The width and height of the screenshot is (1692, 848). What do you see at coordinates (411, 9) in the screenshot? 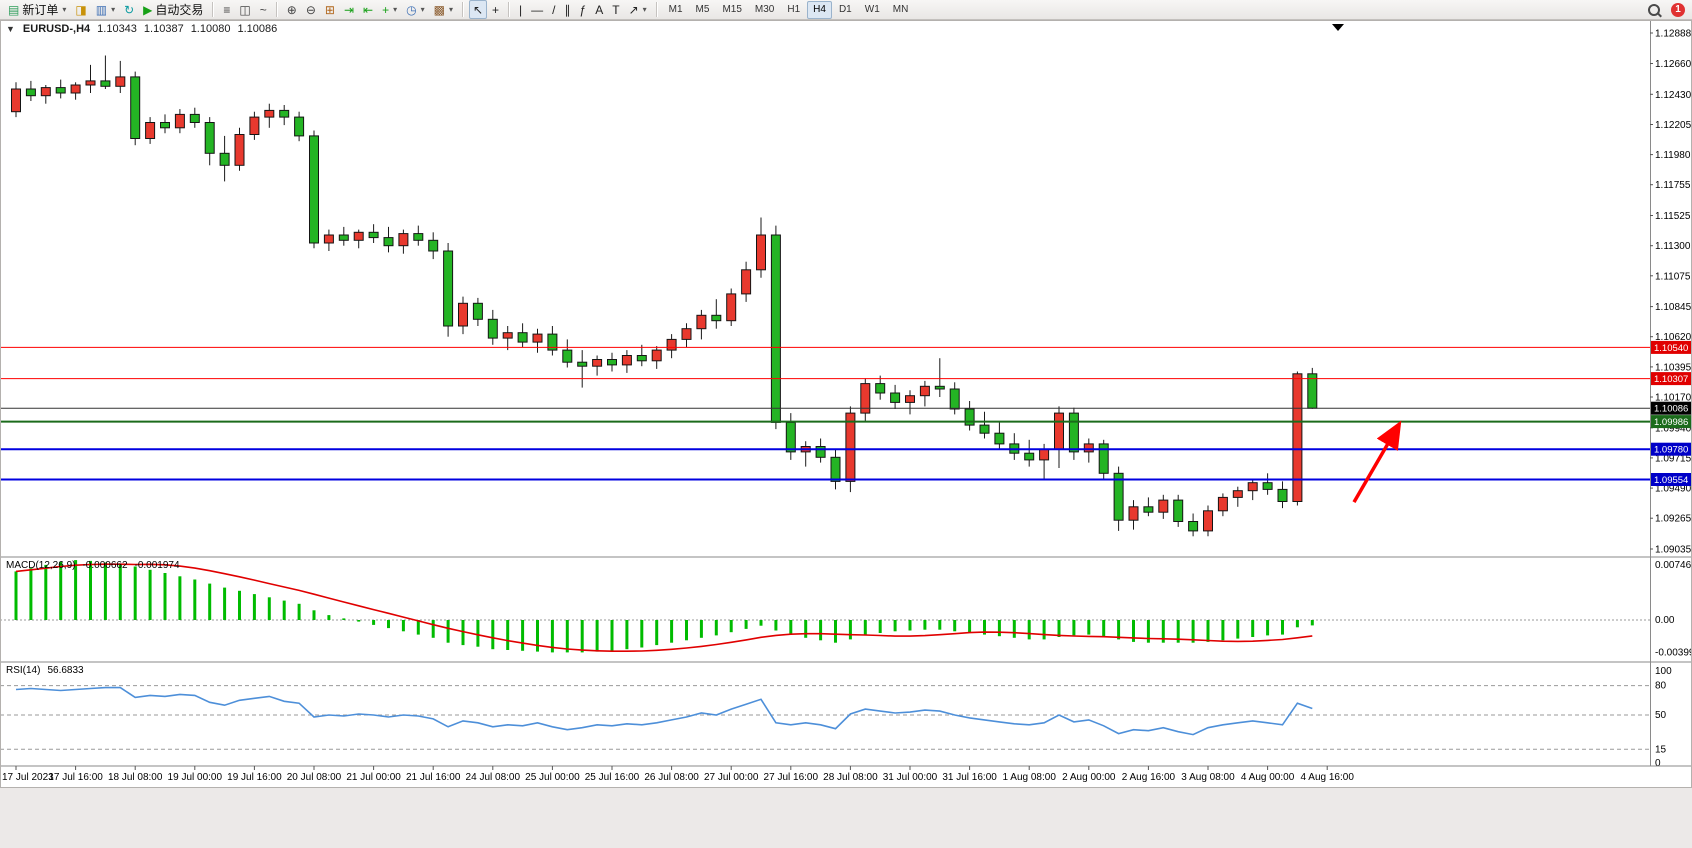
I see `periods-icon: ◷` at bounding box center [411, 9].